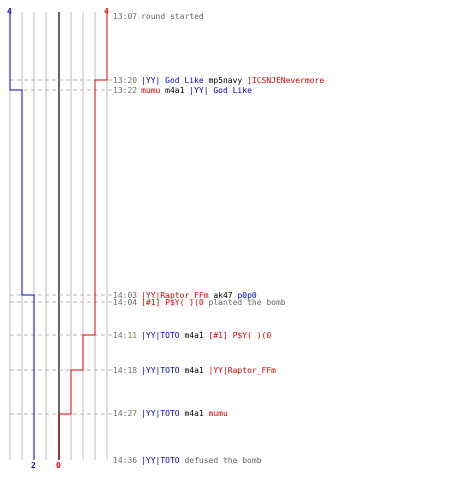 This screenshot has height=500, width=450. Describe the element at coordinates (125, 80) in the screenshot. I see `event-time: 13:20` at that location.